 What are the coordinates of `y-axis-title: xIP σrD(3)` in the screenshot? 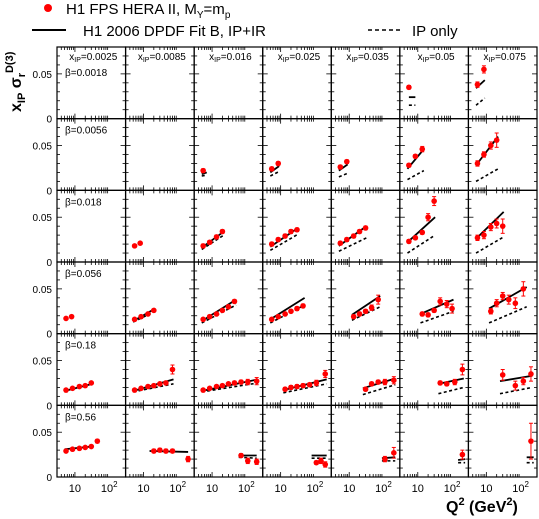 It's located at (16, 81).